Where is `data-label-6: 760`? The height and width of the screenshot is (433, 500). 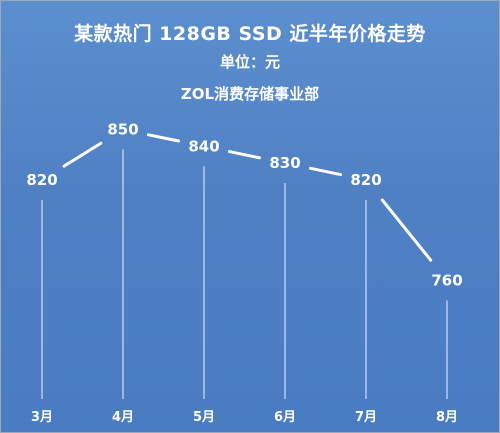 data-label-6: 760 is located at coordinates (446, 280).